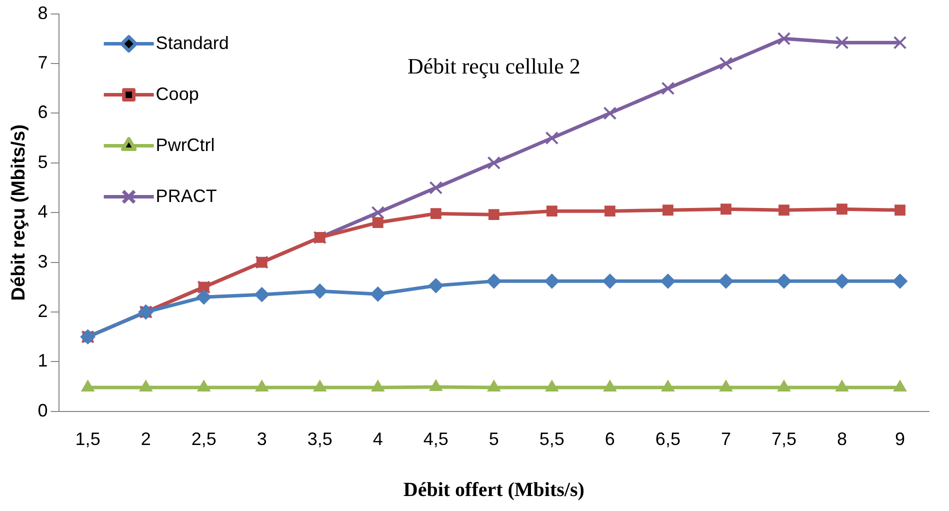 The height and width of the screenshot is (511, 949). Describe the element at coordinates (43, 410) in the screenshot. I see `y-tick-label: 0` at that location.